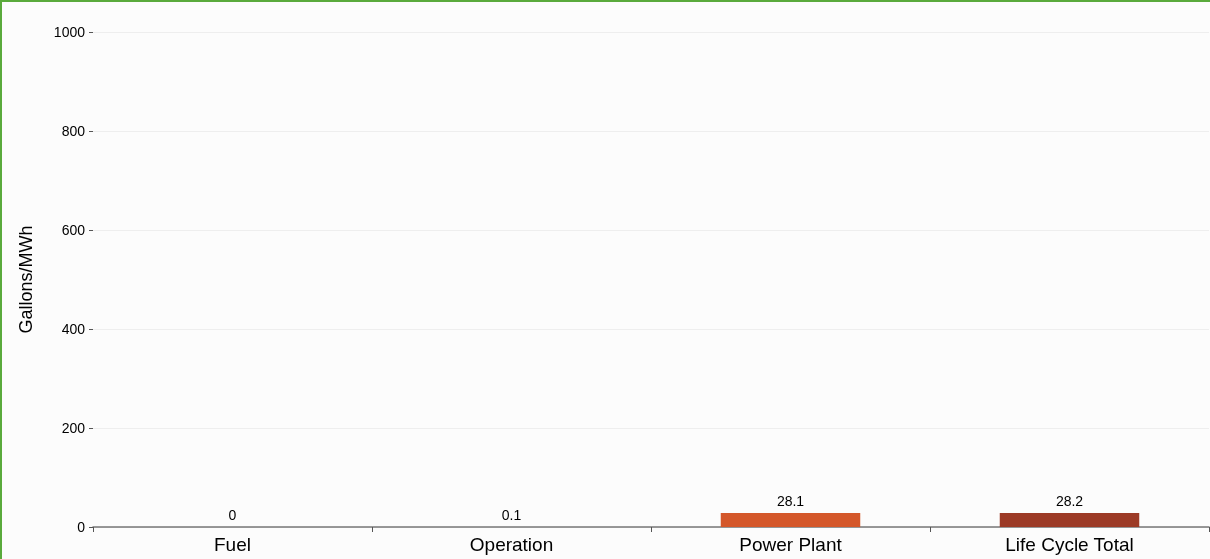 This screenshot has height=559, width=1210. Describe the element at coordinates (73, 428) in the screenshot. I see `y-tick-label: 200` at that location.